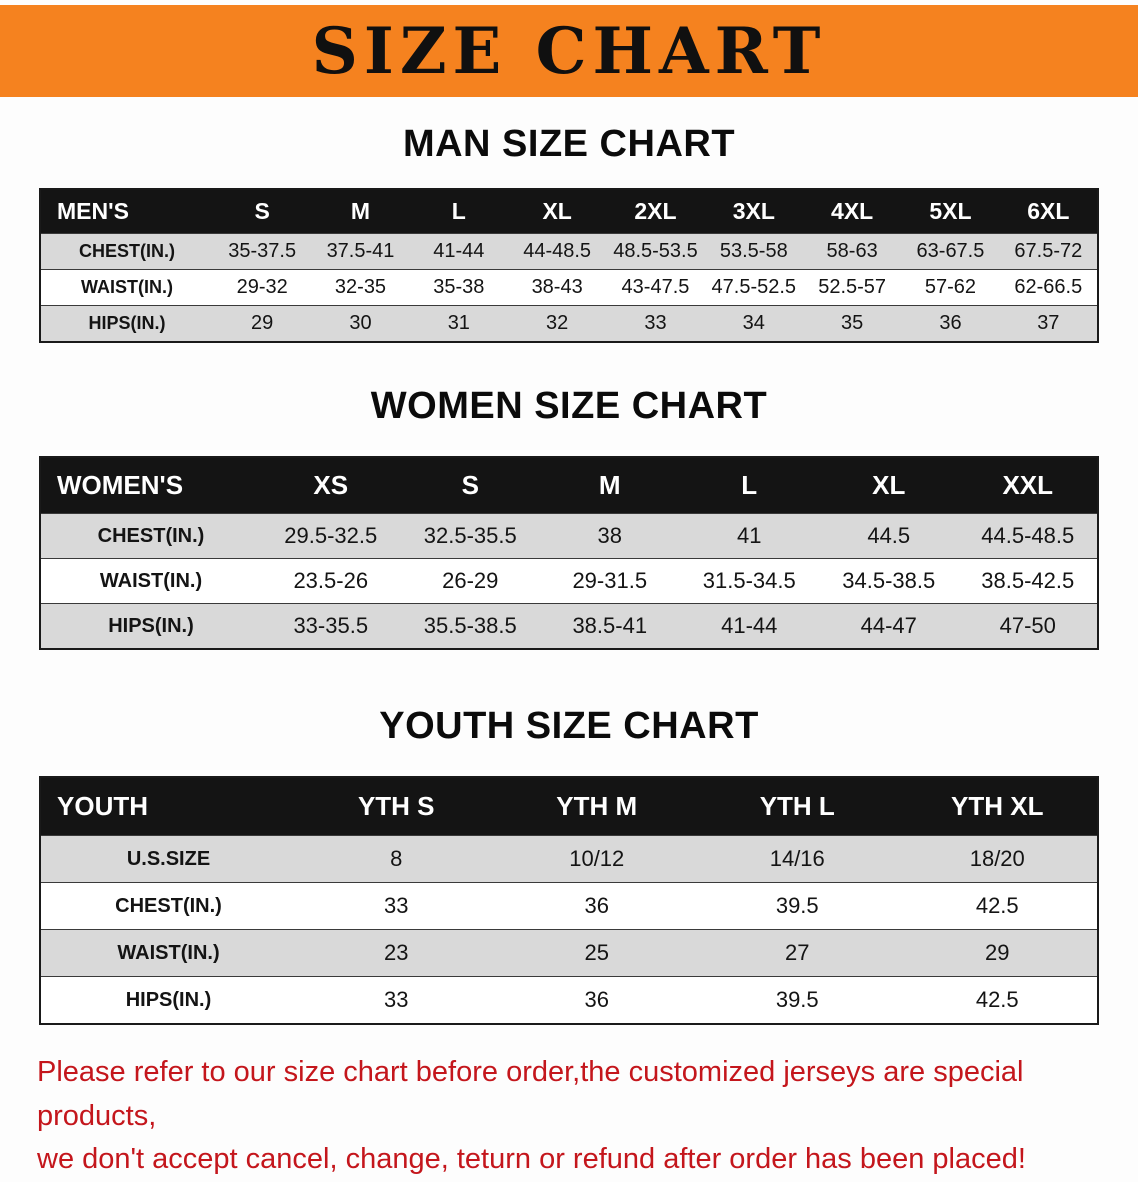 This screenshot has width=1138, height=1182. Describe the element at coordinates (470, 536) in the screenshot. I see `size-value: 32.5-35.5` at that location.